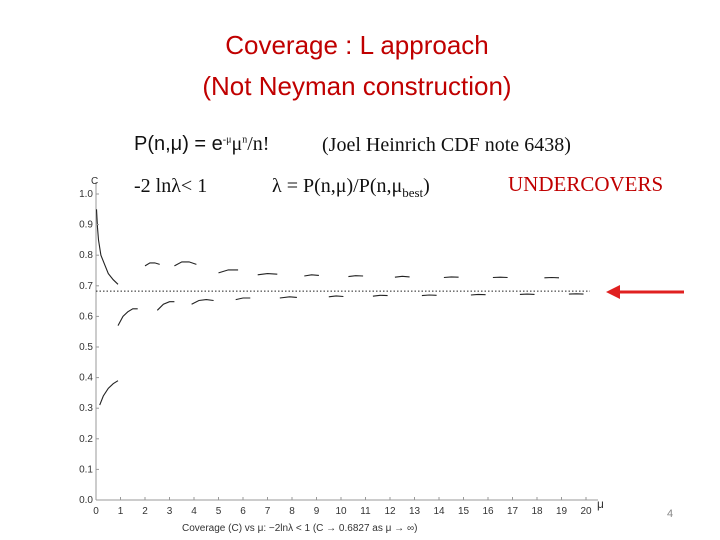 The width and height of the screenshot is (720, 540). Describe the element at coordinates (245, 140) in the screenshot. I see `formula-exponent-2: n` at that location.